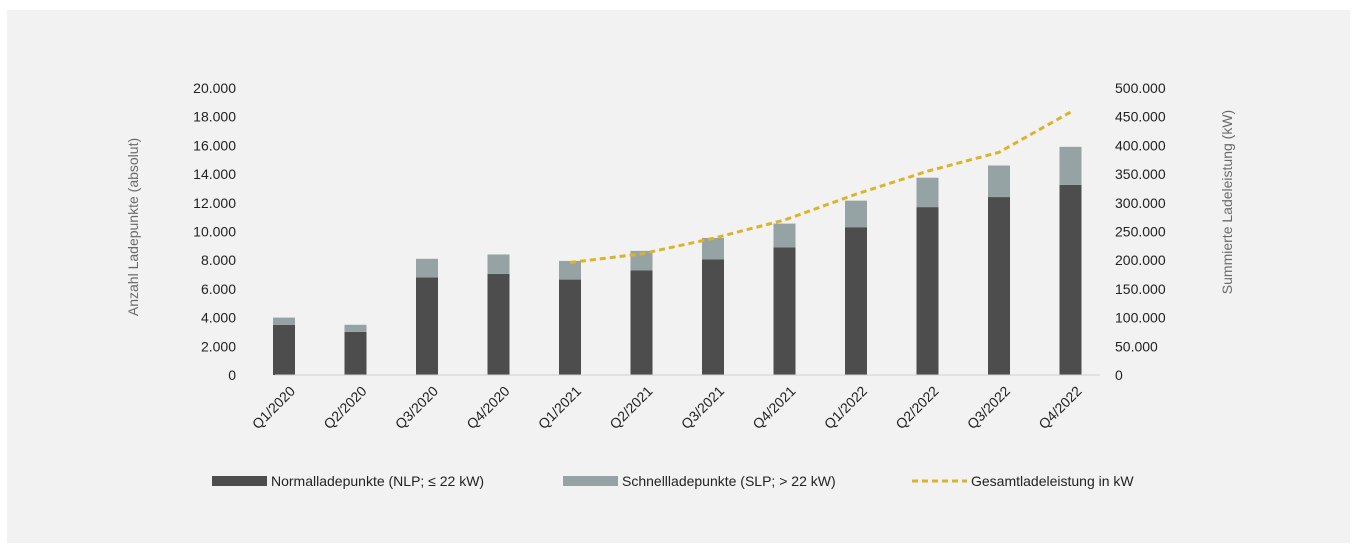 Image resolution: width=1357 pixels, height=550 pixels. I want to click on x-tick-label: Q3/2021, so click(702, 407).